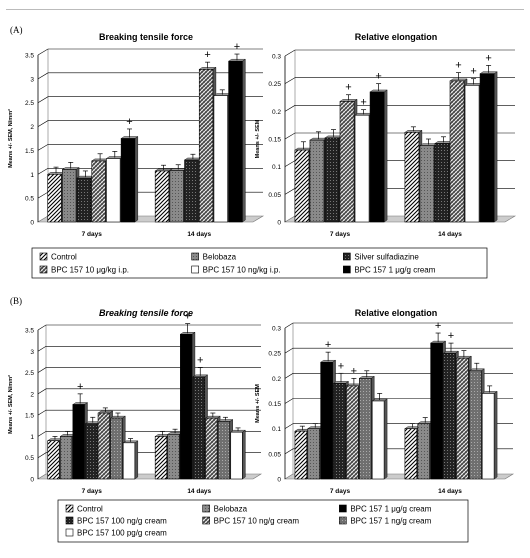 The image size is (530, 558). I want to click on legend-label: BPC 157 10 μg/kg i.p., so click(90, 270).